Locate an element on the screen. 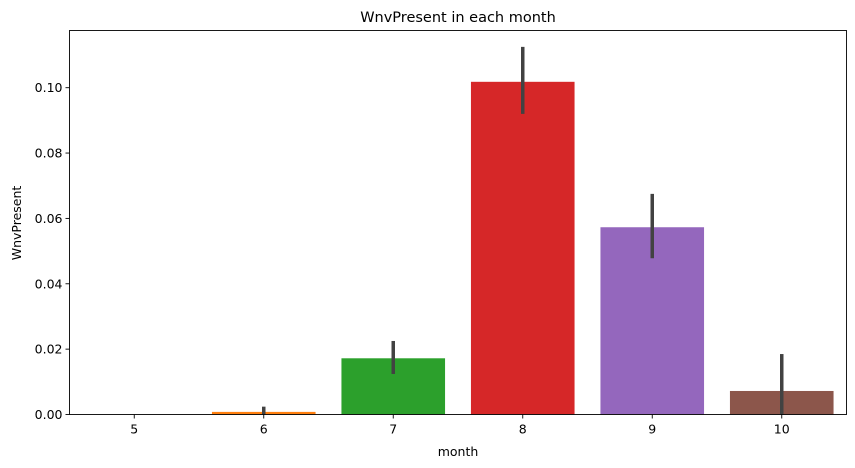 The image size is (855, 468). y-tick-label-2: 0.04 is located at coordinates (49, 283).